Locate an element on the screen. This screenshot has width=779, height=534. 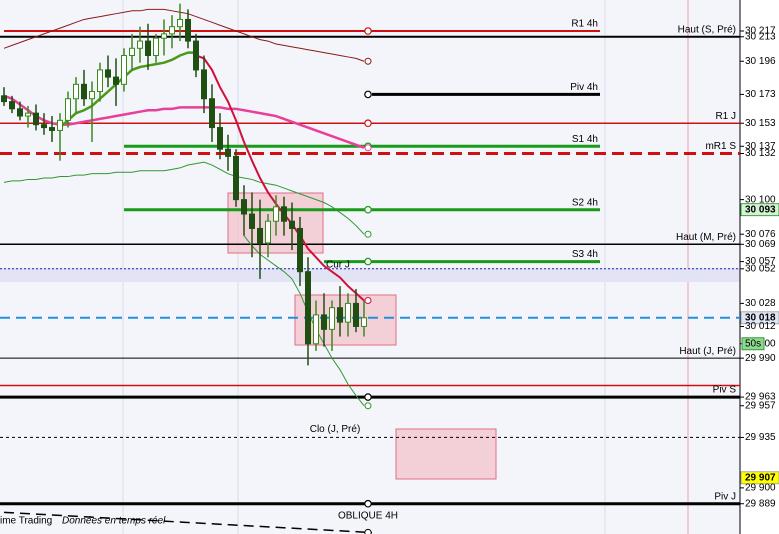
footer-text: Données en temps réel is located at coordinates (114, 521).